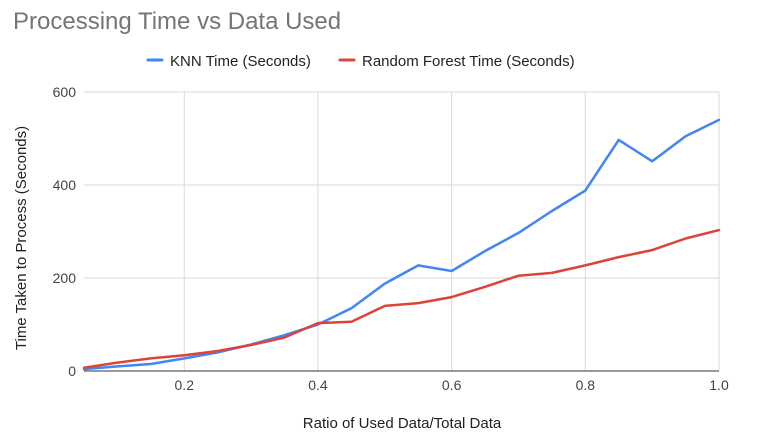 This screenshot has height=443, width=773. I want to click on legend-label: Random Forest Time (Seconds), so click(468, 61).